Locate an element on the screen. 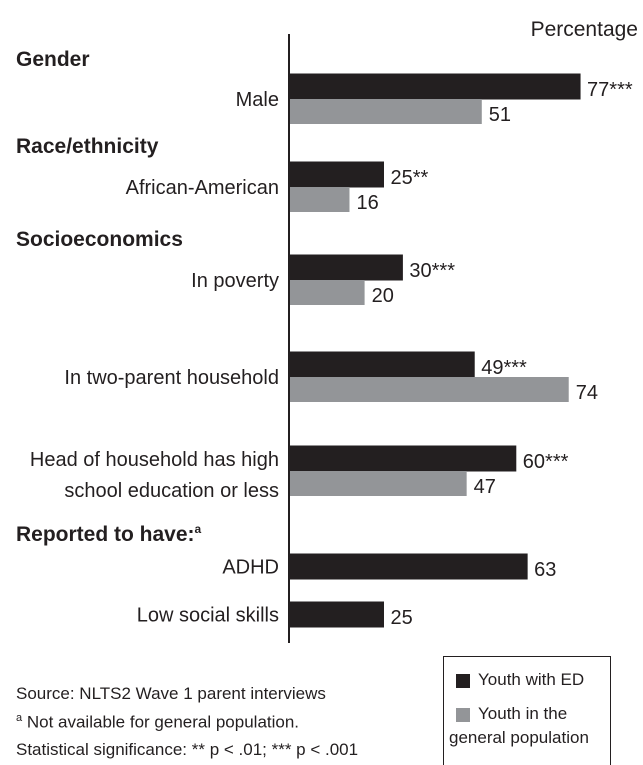 The image size is (643, 765). availability-note-text: Not available for general population. is located at coordinates (161, 722).